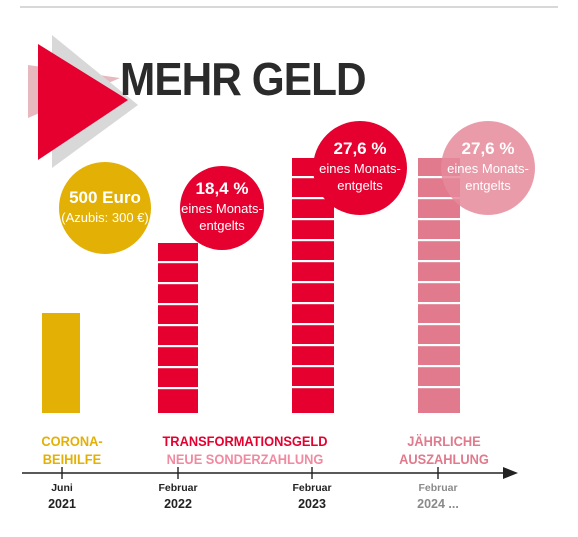 This screenshot has height=537, width=578. I want to click on tick-year: 2021, so click(62, 504).